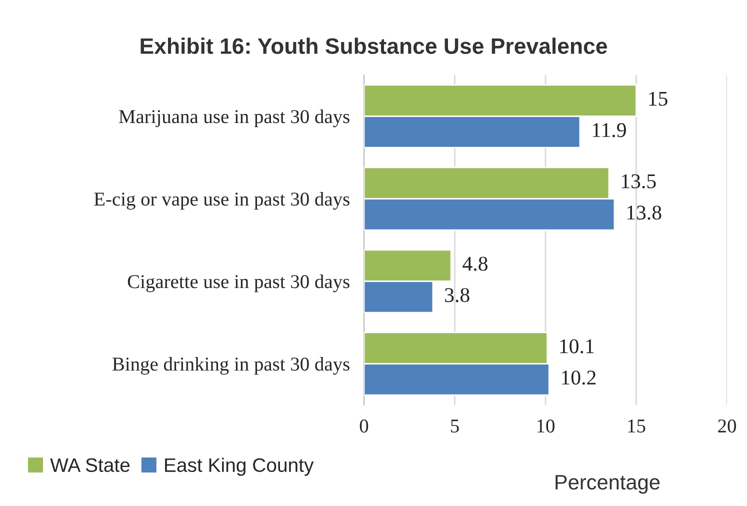 The width and height of the screenshot is (747, 506). Describe the element at coordinates (364, 426) in the screenshot. I see `x-tick-label: 0` at that location.